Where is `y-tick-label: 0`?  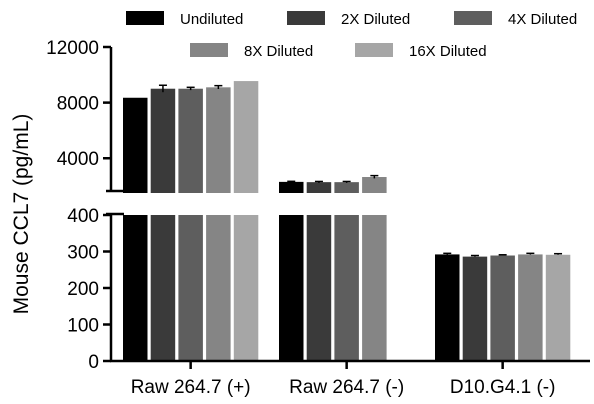 y-tick-label: 0 is located at coordinates (93, 362).